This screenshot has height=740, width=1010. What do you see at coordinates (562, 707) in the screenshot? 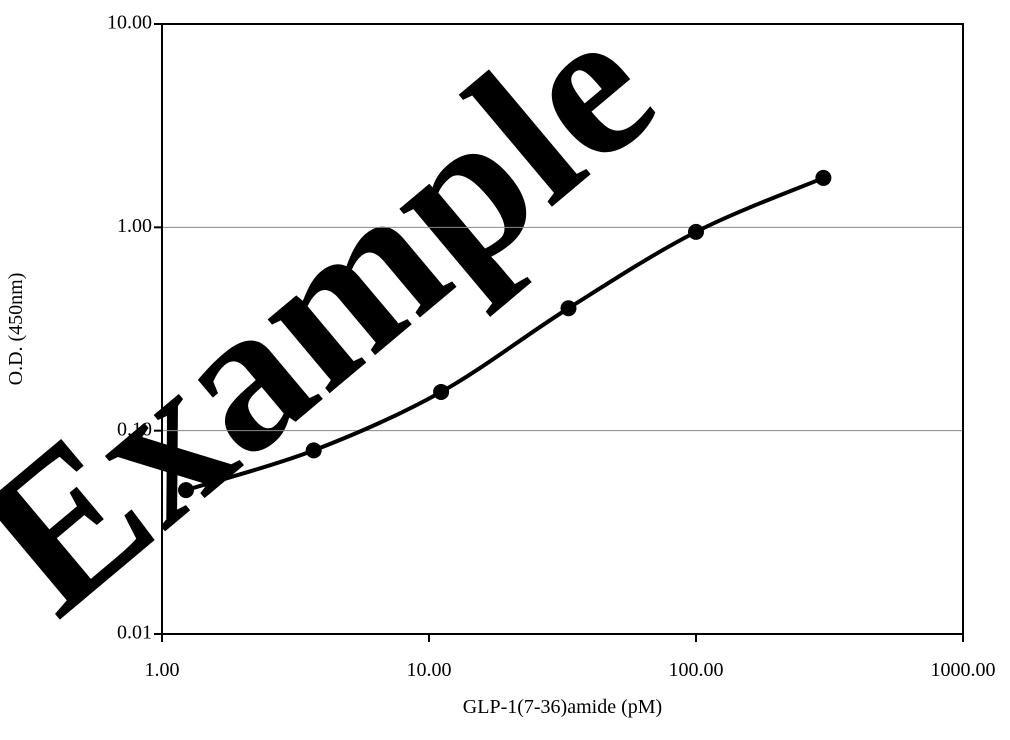
I see `x-axis-label: GLP-1(7-36)amide (pM)` at bounding box center [562, 707].